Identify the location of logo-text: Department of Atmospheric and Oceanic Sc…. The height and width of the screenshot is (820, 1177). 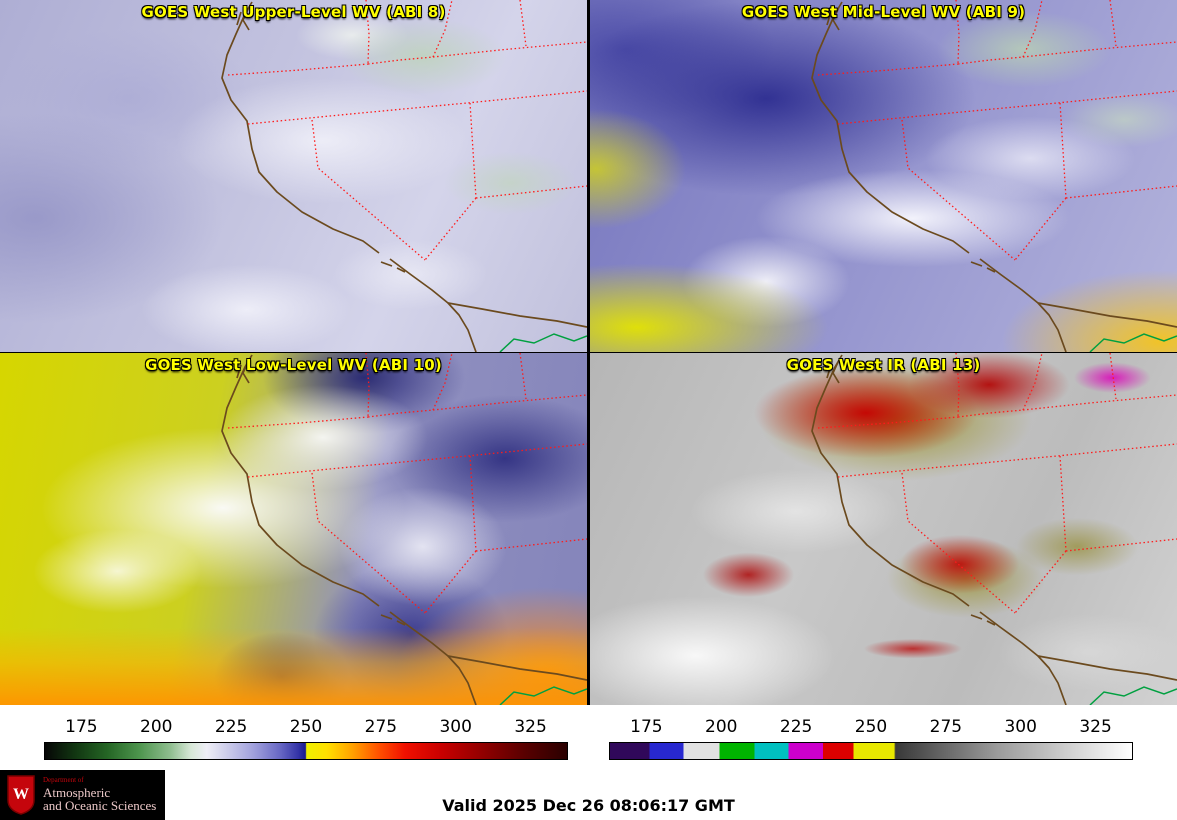
(100, 795).